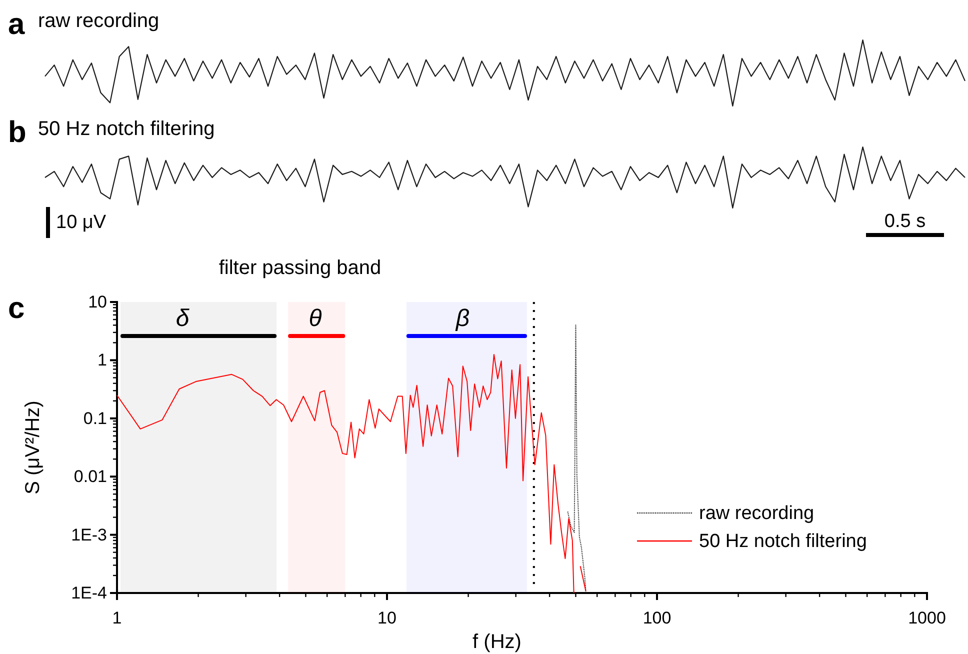  Describe the element at coordinates (576, 458) in the screenshot. I see `line-series` at that location.